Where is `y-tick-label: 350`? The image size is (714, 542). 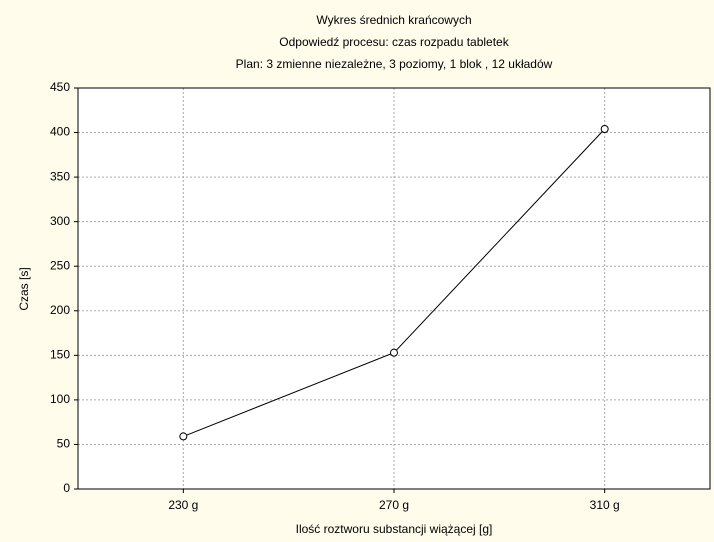
y-tick-label: 350 is located at coordinates (60, 176).